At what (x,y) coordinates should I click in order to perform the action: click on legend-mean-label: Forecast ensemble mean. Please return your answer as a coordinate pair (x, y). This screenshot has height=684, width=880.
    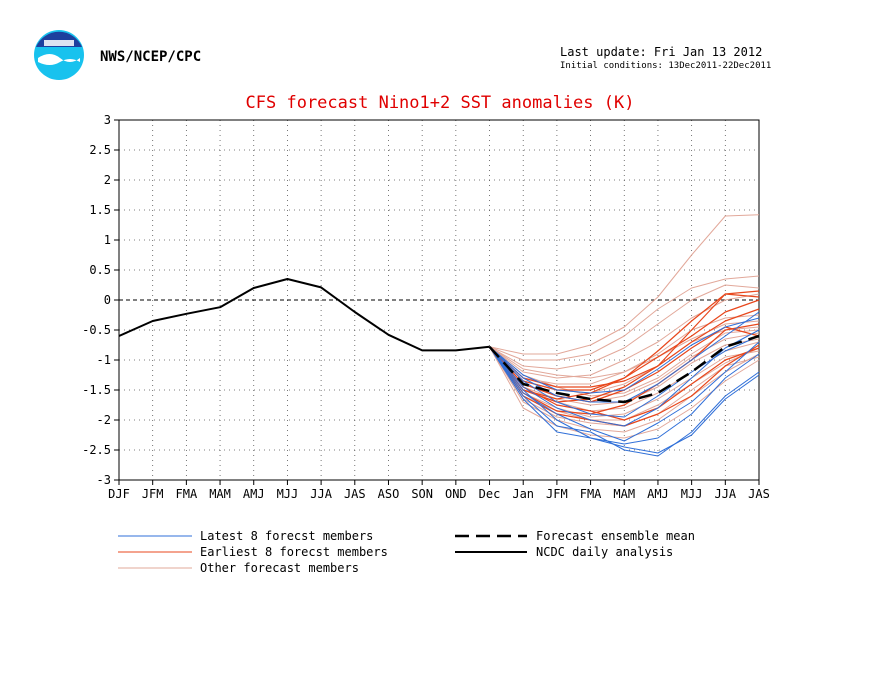
    Looking at the image, I should click on (615, 536).